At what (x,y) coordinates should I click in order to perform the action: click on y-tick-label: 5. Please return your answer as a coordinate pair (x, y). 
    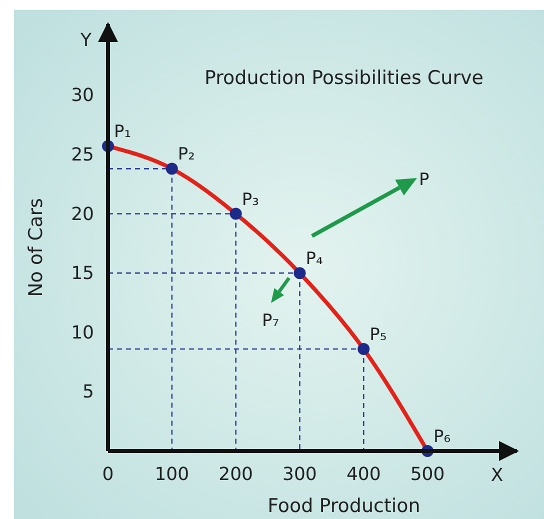
    Looking at the image, I should click on (88, 392).